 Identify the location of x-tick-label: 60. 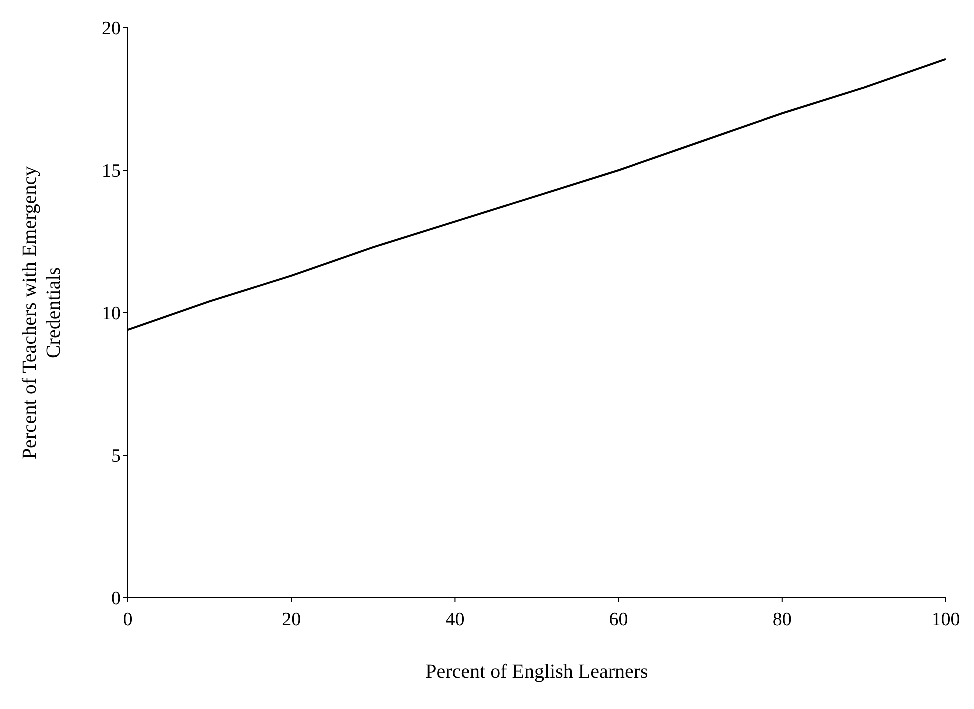
(618, 619).